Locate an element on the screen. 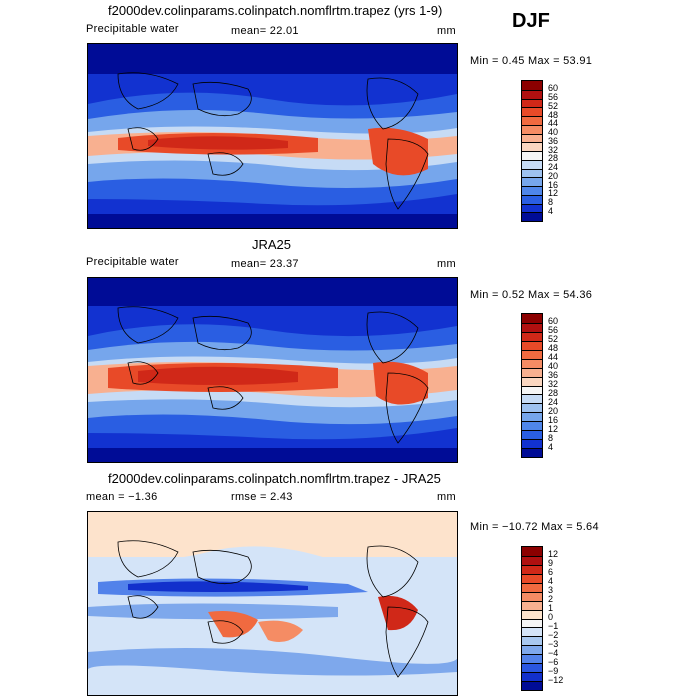 The width and height of the screenshot is (700, 700). panel-3-map is located at coordinates (272, 603).